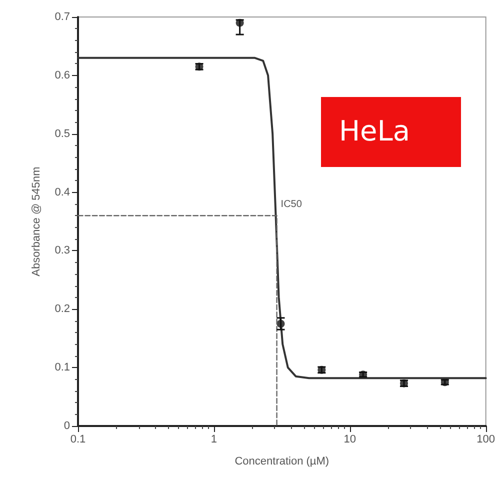 The width and height of the screenshot is (498, 486). Describe the element at coordinates (291, 204) in the screenshot. I see `annotation: IC50` at that location.